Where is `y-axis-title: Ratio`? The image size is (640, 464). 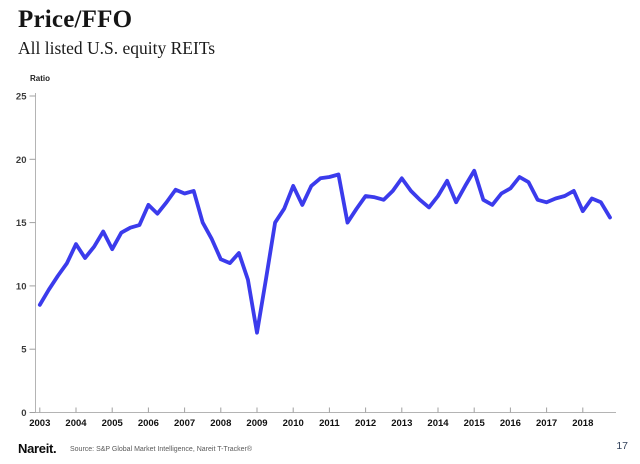
y-axis-title: Ratio is located at coordinates (40, 78).